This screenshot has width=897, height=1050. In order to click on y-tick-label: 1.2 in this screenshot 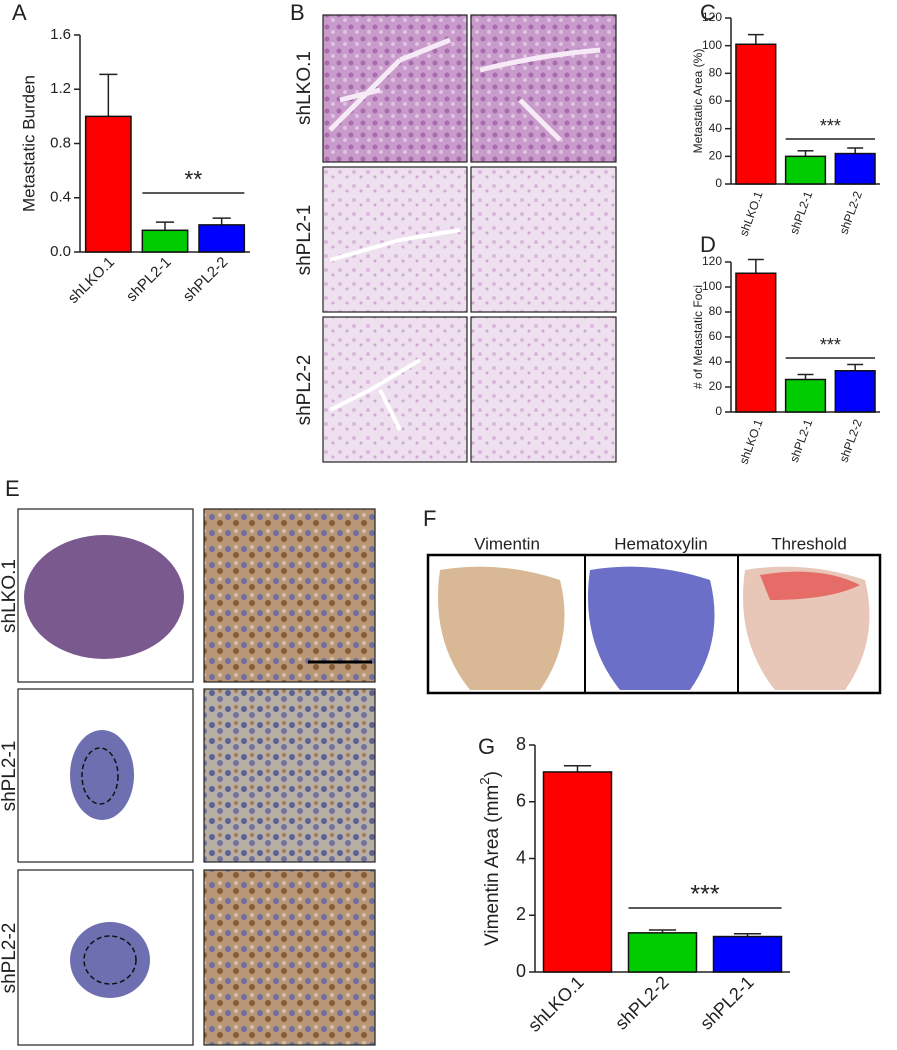, I will do `click(60, 88)`.